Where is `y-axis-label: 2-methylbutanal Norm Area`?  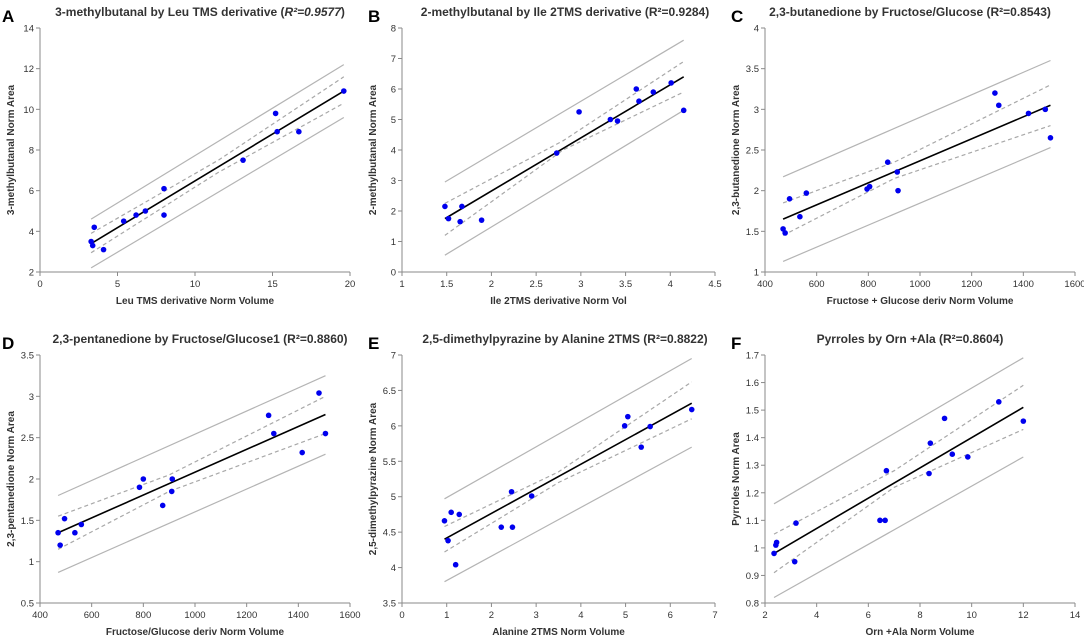 y-axis-label: 2-methylbutanal Norm Area is located at coordinates (373, 149).